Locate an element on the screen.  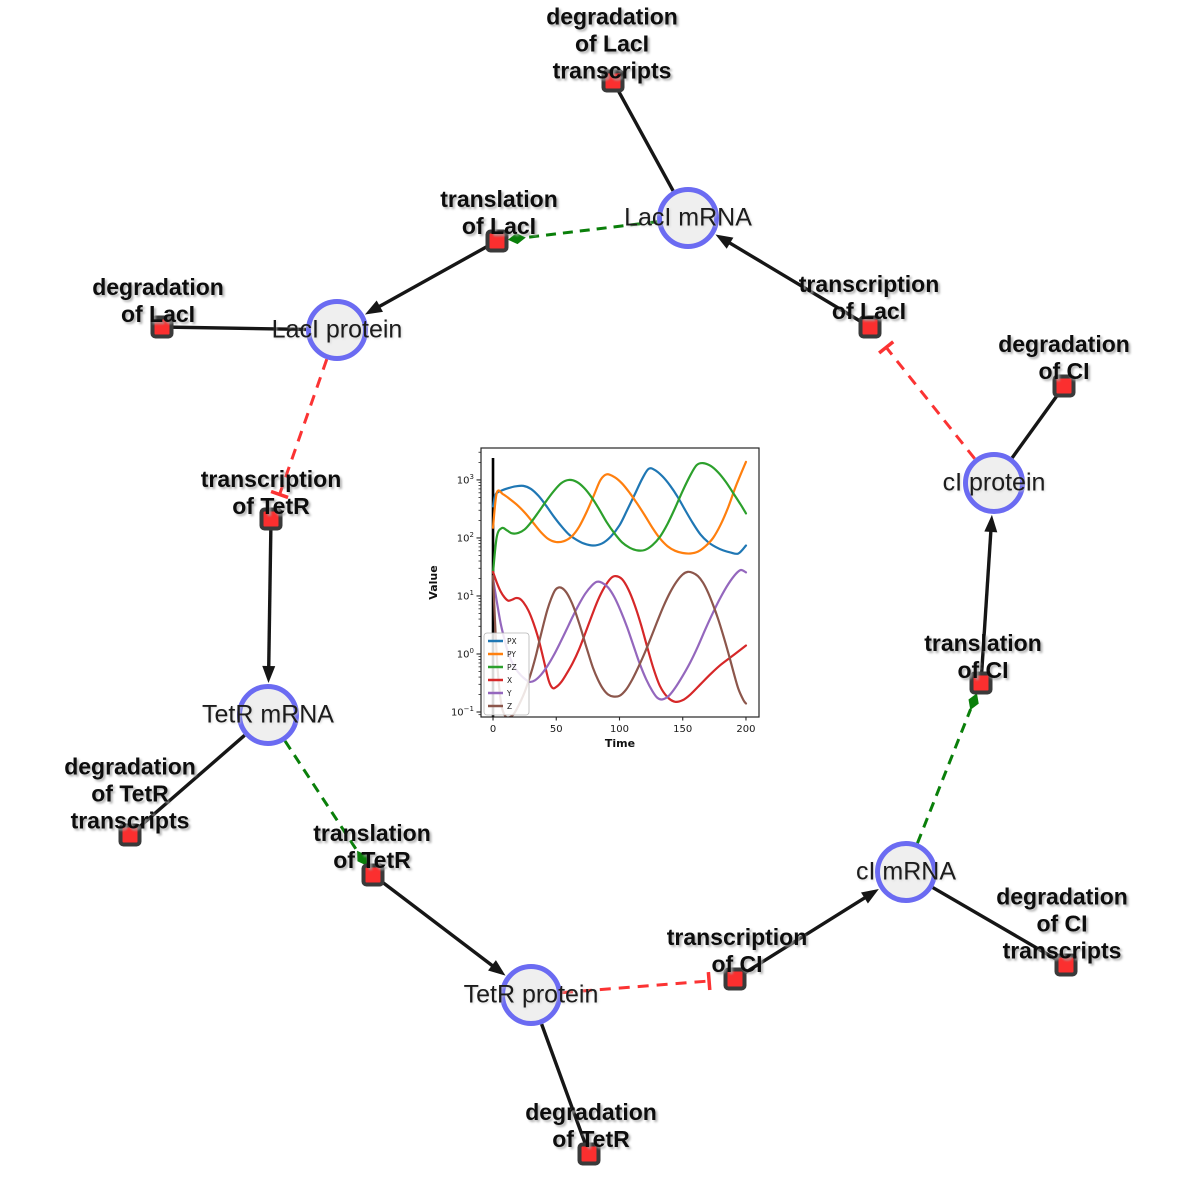
species-node-tetr_protein is located at coordinates (531, 995).